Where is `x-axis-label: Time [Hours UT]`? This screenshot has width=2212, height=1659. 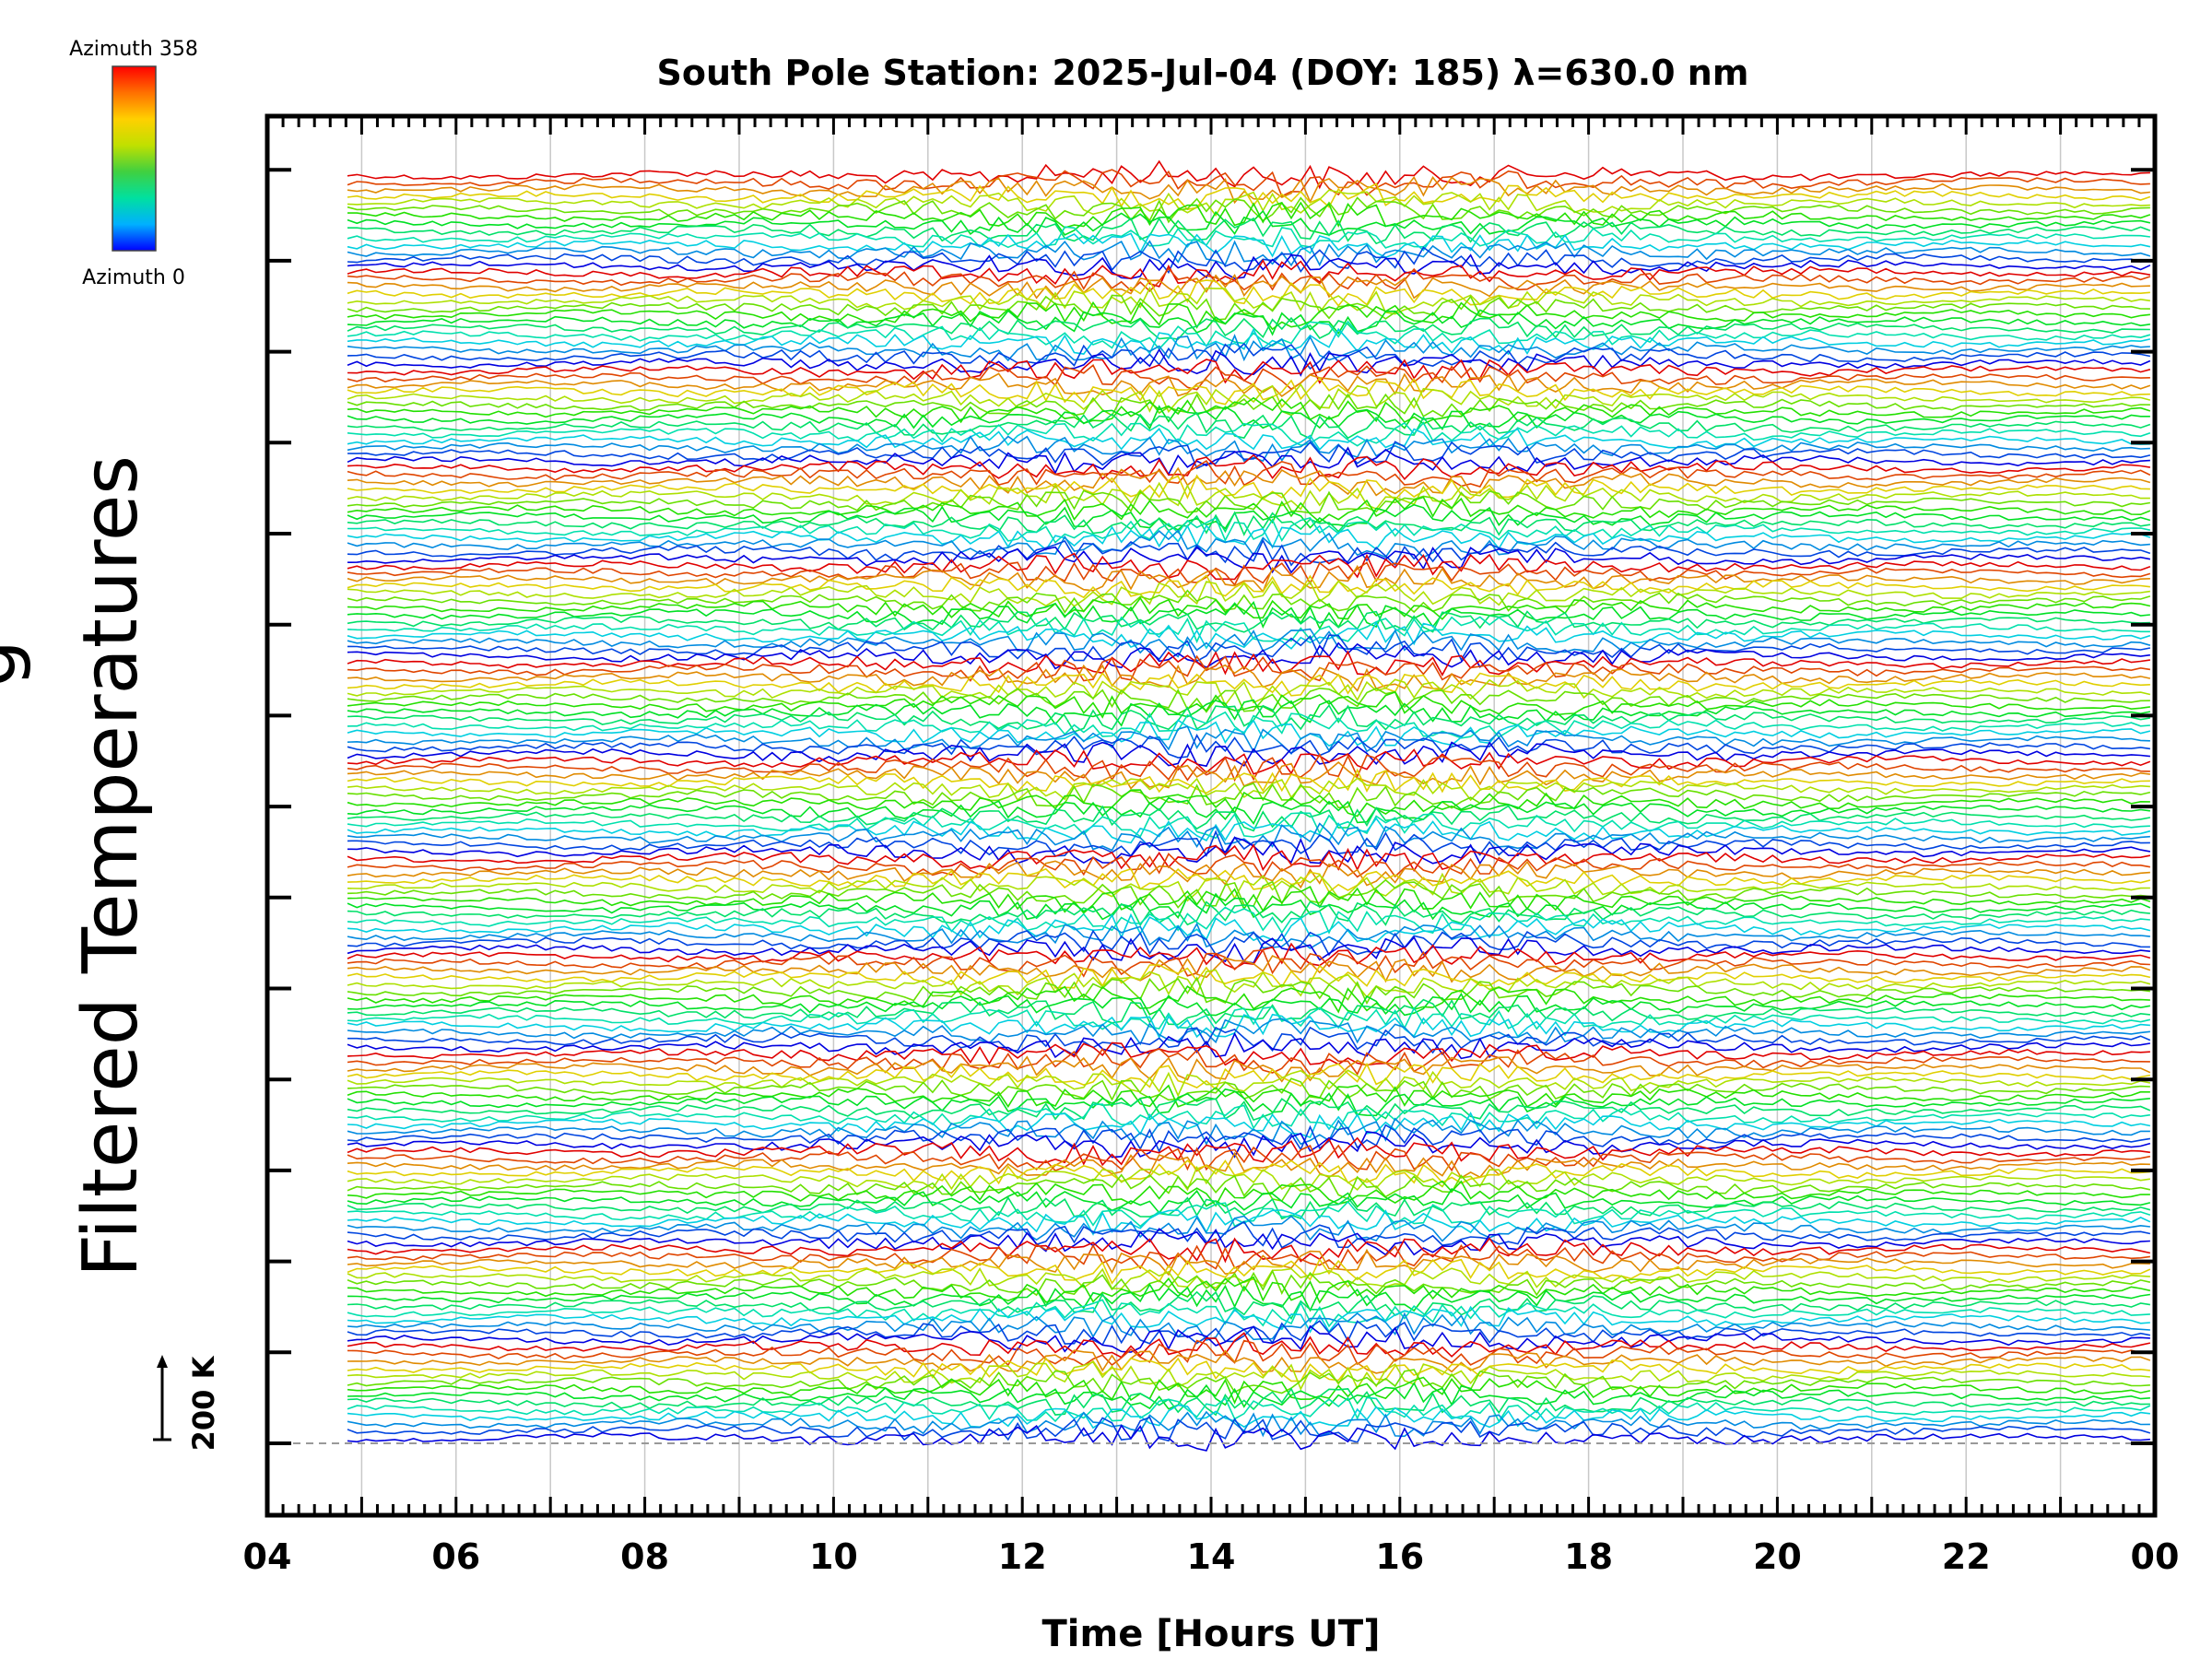 x-axis-label: Time [Hours UT] is located at coordinates (1211, 1634).